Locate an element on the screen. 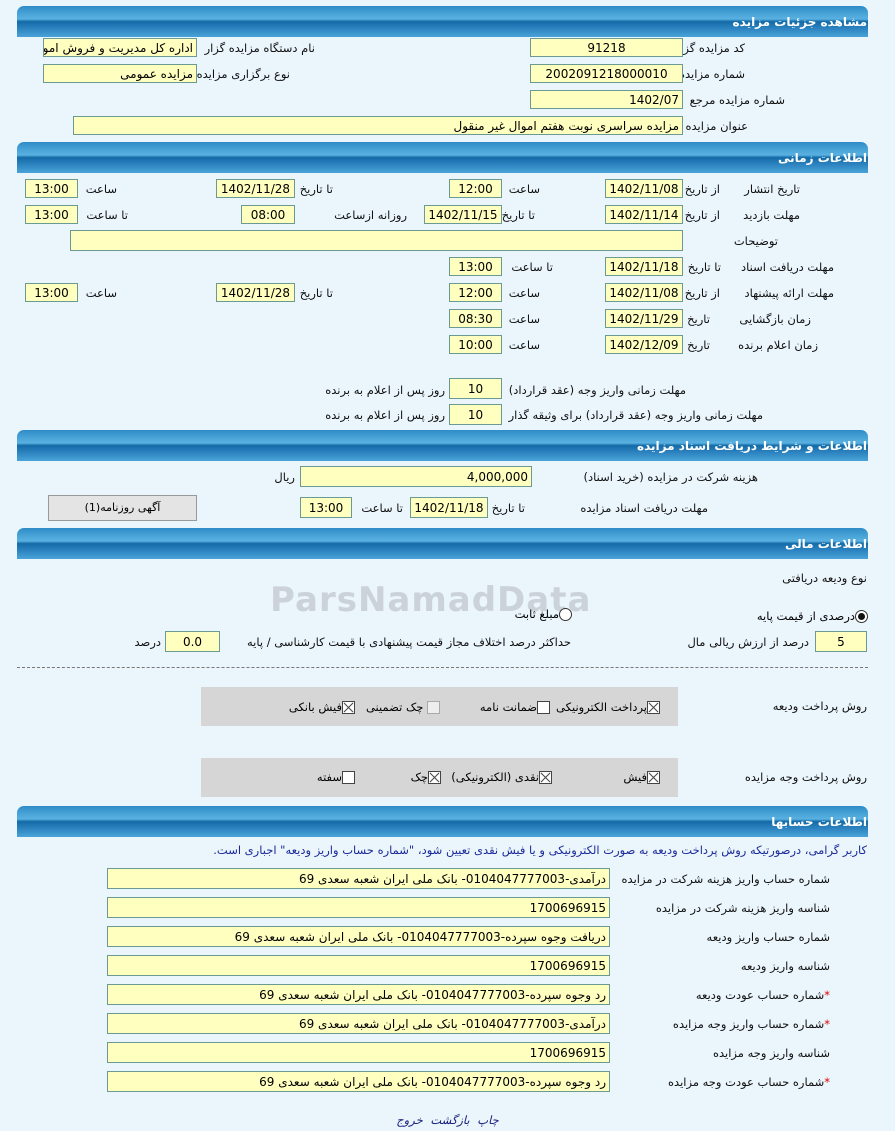 This screenshot has width=895, height=1131. opening-date: 1402/11/29 is located at coordinates (644, 318).